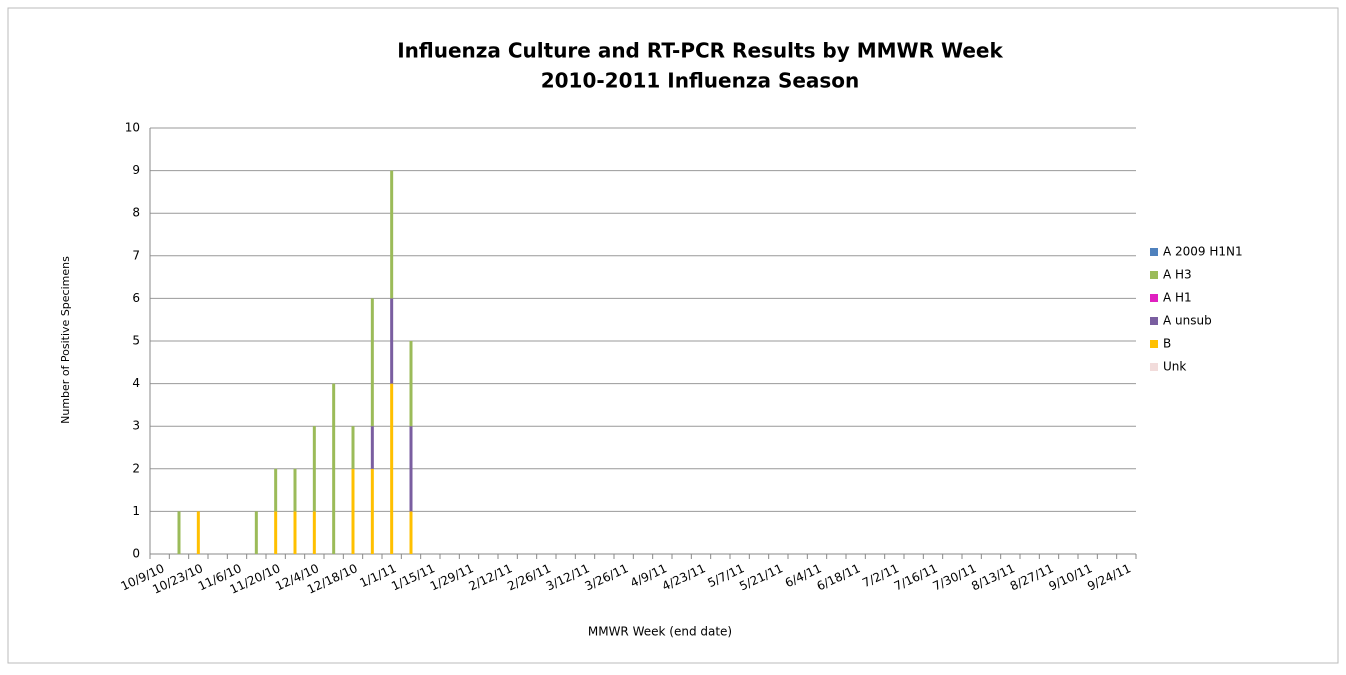 The height and width of the screenshot is (675, 1346). What do you see at coordinates (700, 81) in the screenshot?
I see `chart-subtitle: 2010-2011 Influenza Season` at bounding box center [700, 81].